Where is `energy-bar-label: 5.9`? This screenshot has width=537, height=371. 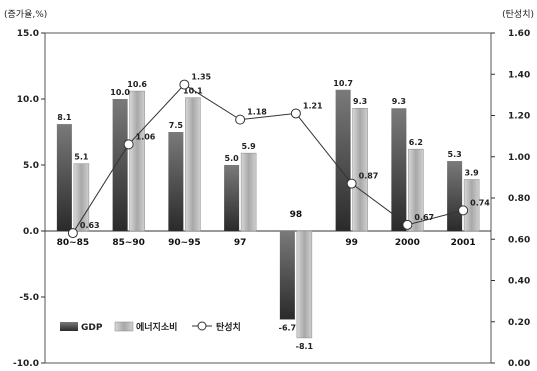 energy-bar-label: 5.9 is located at coordinates (249, 146).